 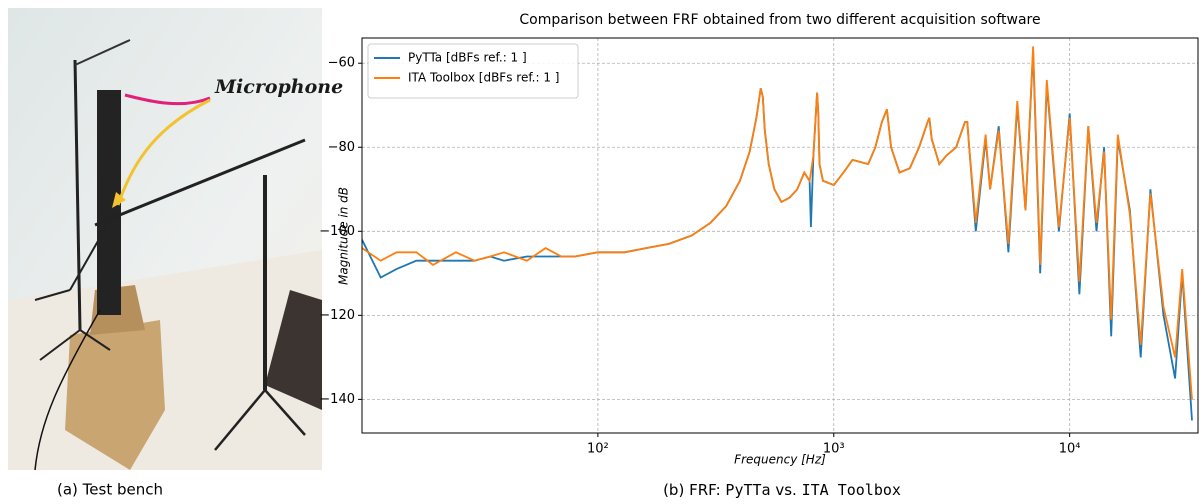 What do you see at coordinates (694, 490) in the screenshot?
I see `caption-part: (b) FRF:` at bounding box center [694, 490].